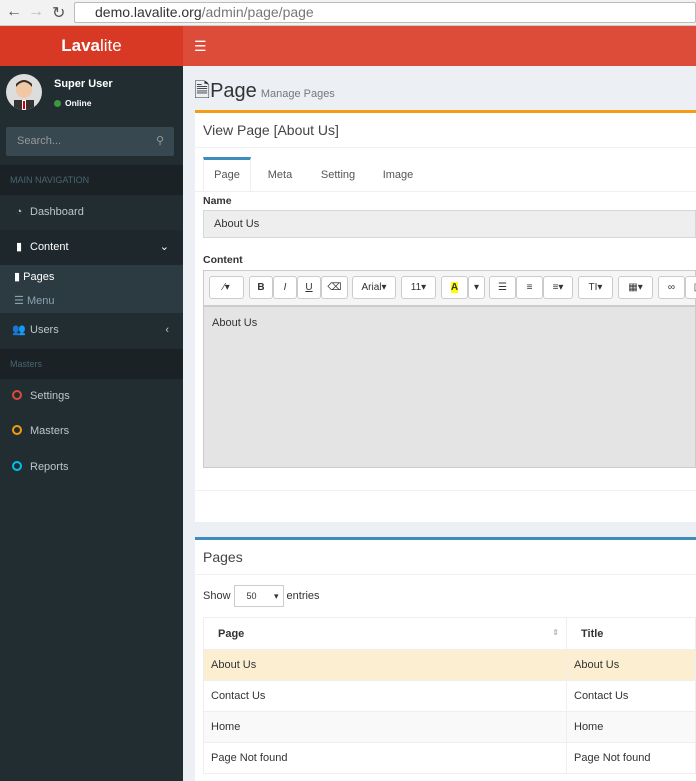  What do you see at coordinates (83, 84) in the screenshot?
I see `user-name: Super User` at bounding box center [83, 84].